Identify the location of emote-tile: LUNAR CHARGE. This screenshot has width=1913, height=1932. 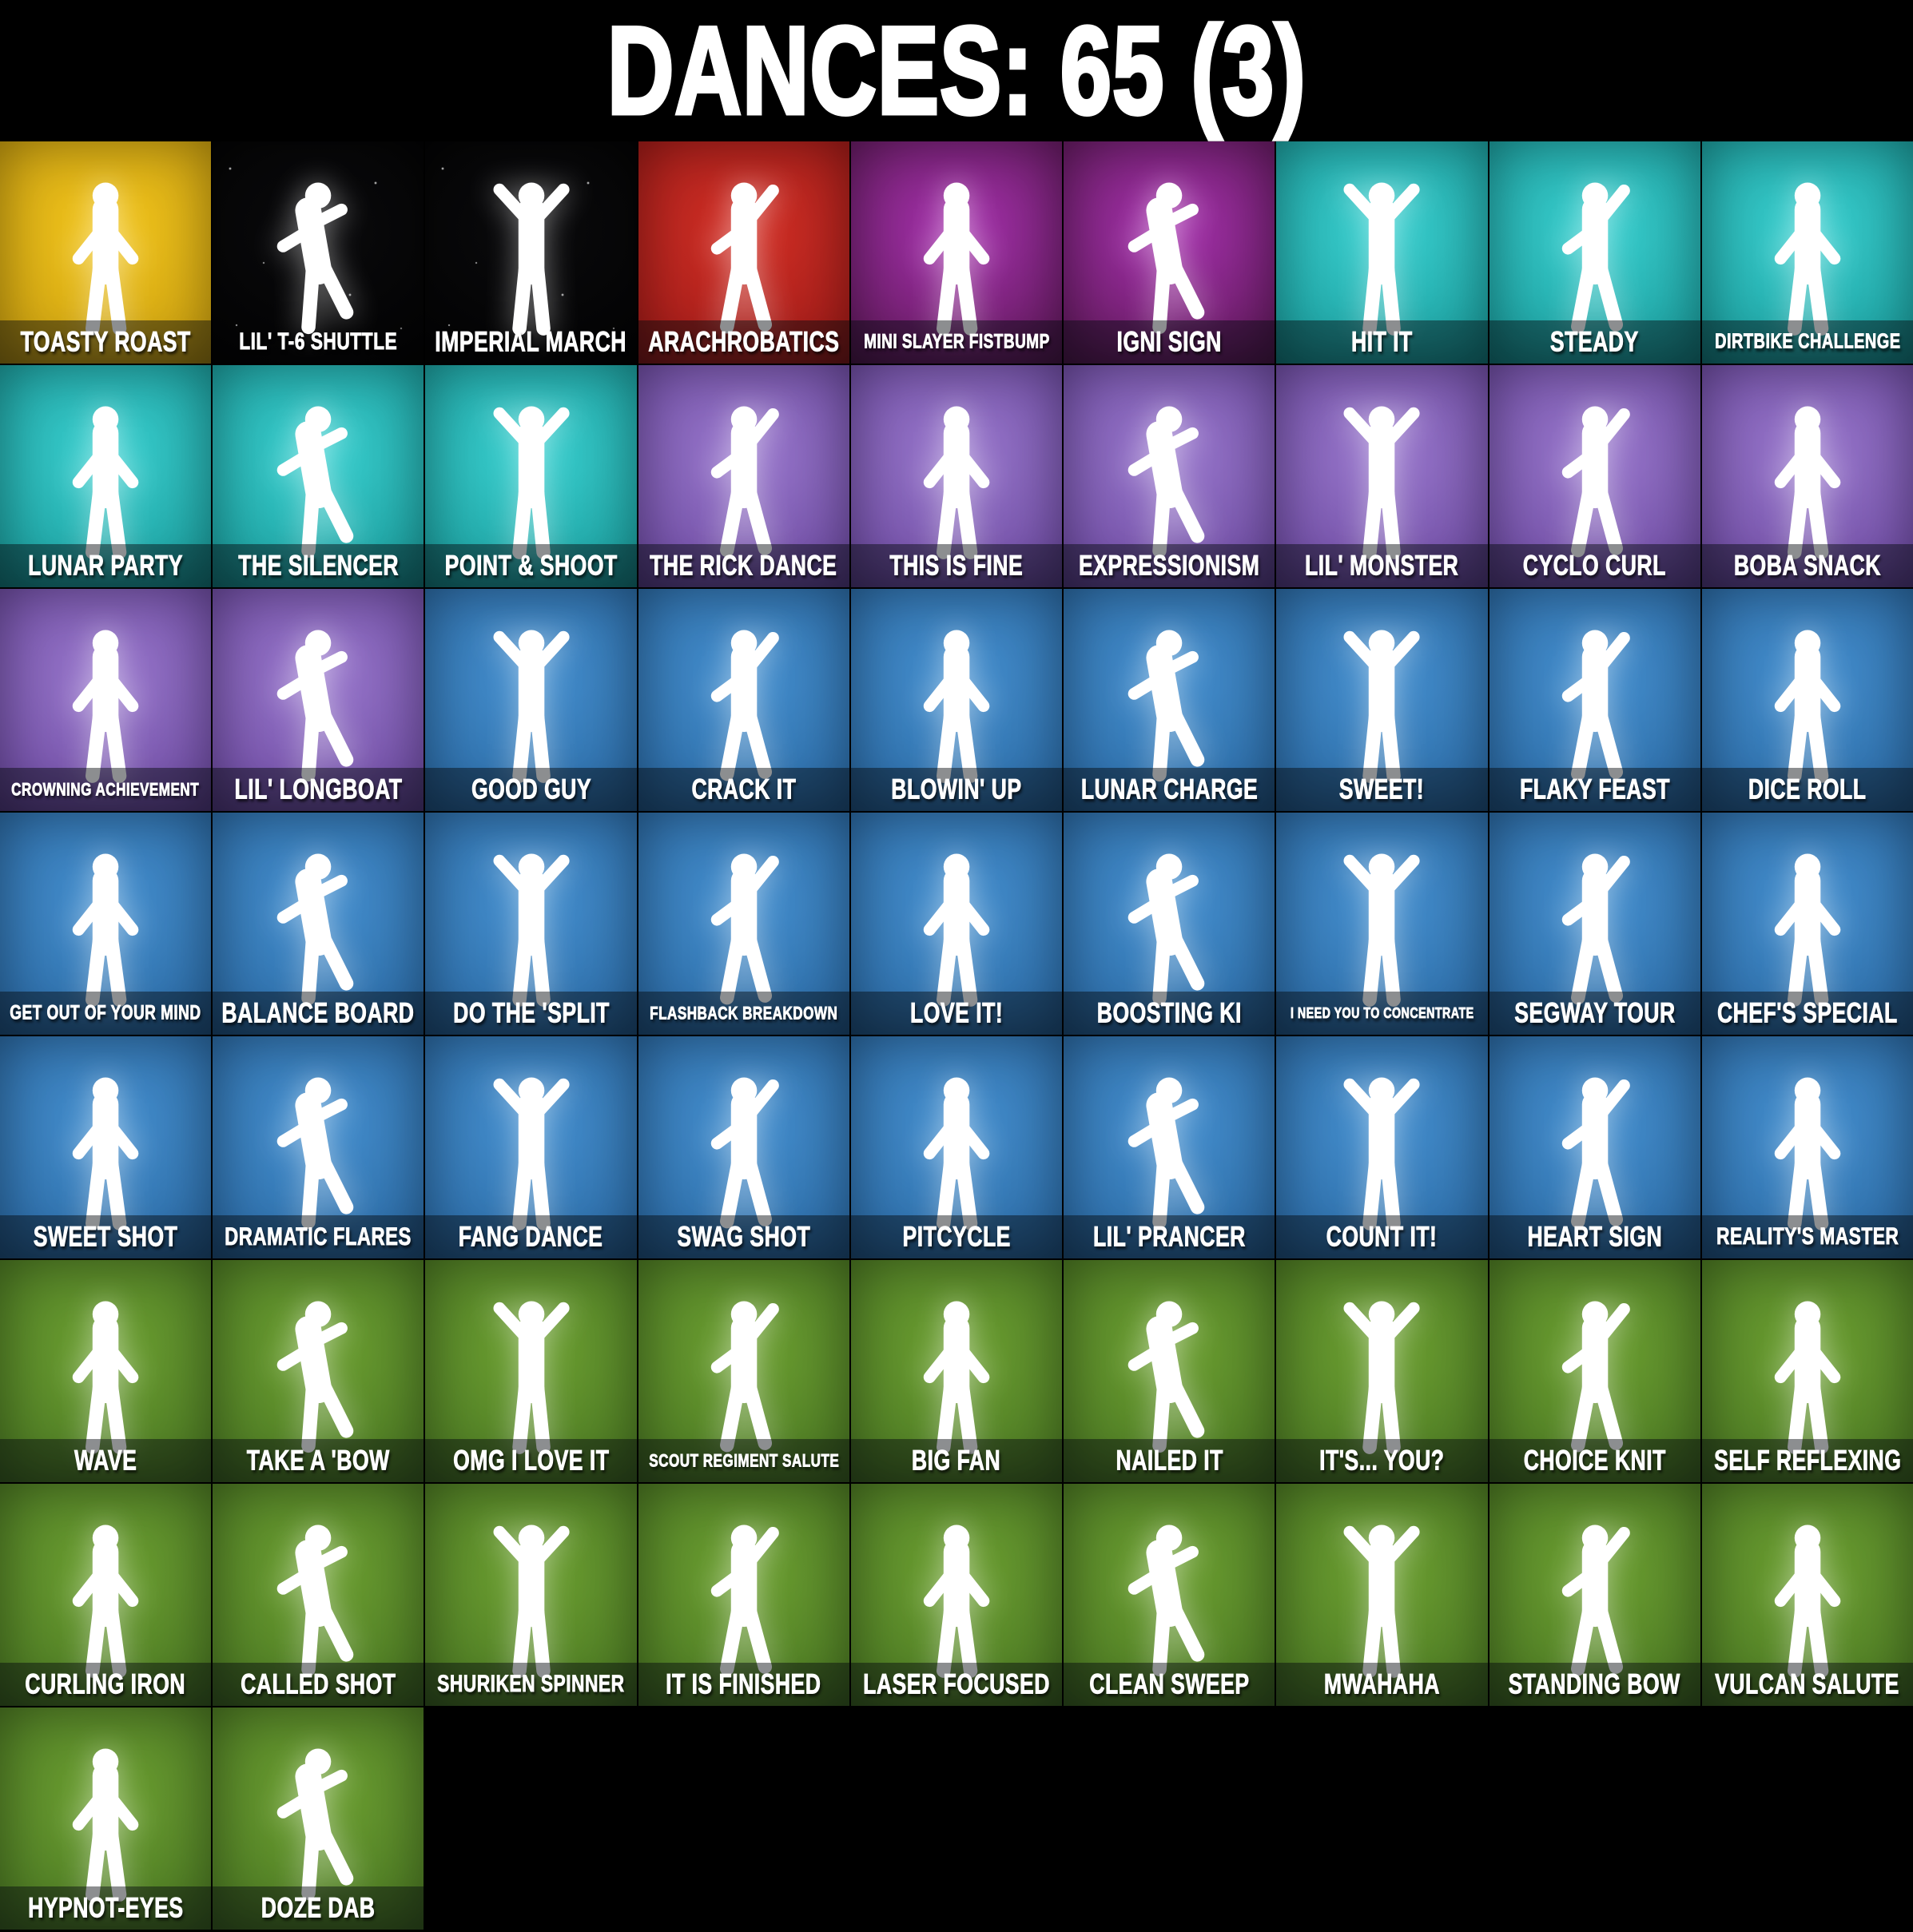
(1169, 700).